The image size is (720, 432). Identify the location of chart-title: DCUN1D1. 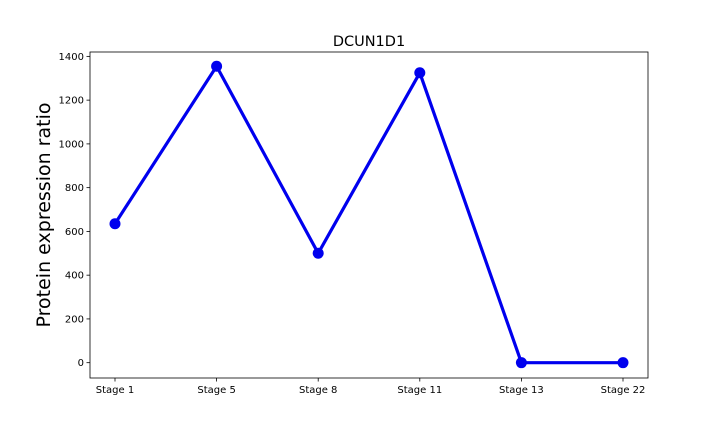
(369, 42).